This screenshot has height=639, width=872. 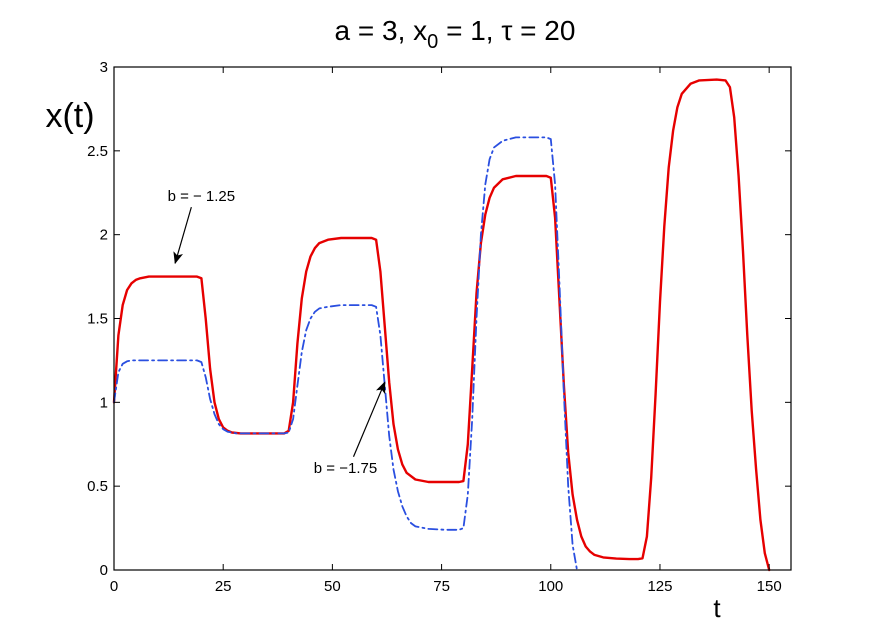 What do you see at coordinates (97, 319) in the screenshot?
I see `y-tick-label: 1.5` at bounding box center [97, 319].